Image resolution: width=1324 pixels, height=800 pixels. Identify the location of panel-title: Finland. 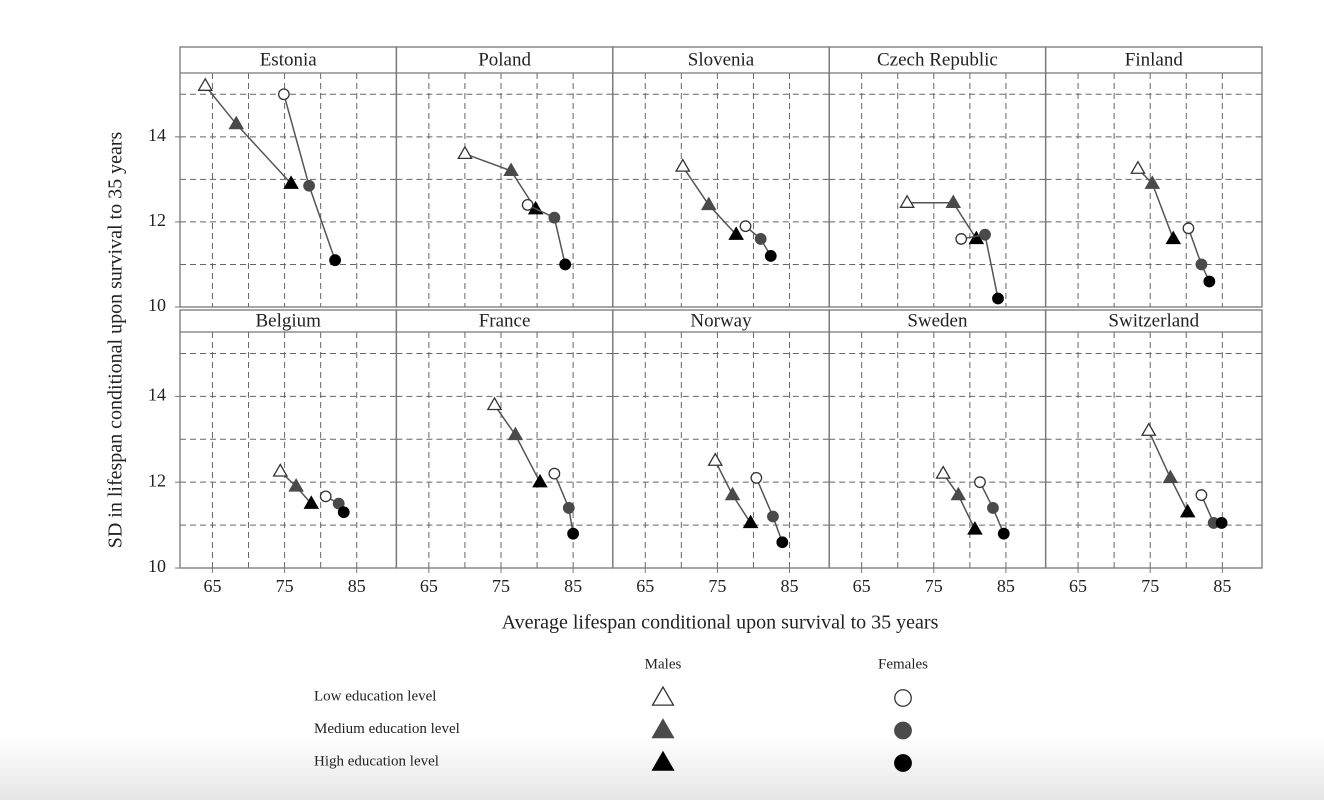
(1154, 59).